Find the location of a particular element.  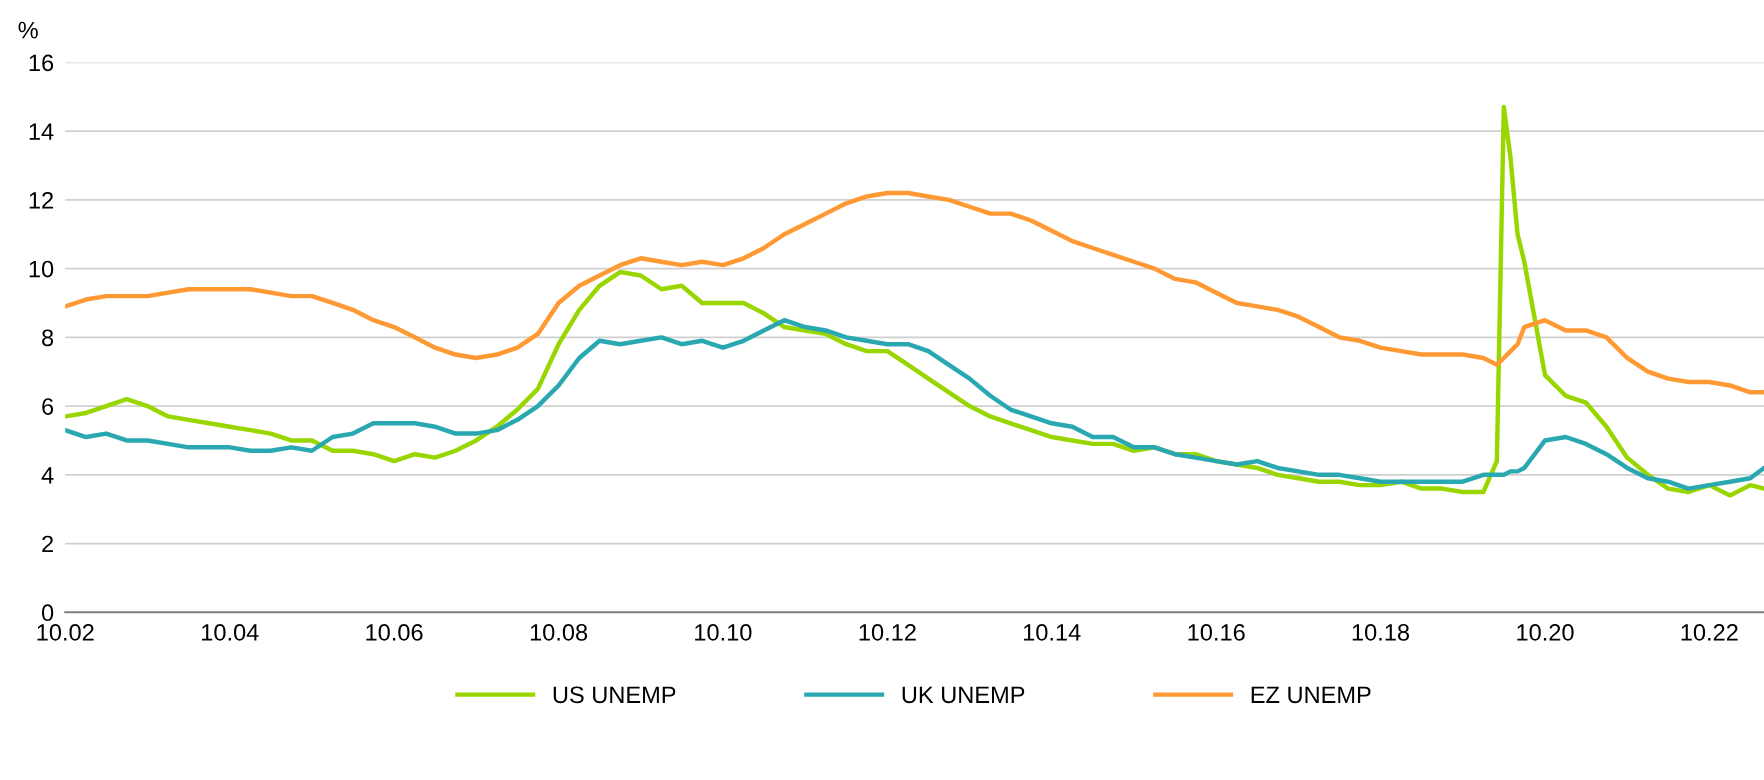

y-axis-title: % is located at coordinates (28, 30).